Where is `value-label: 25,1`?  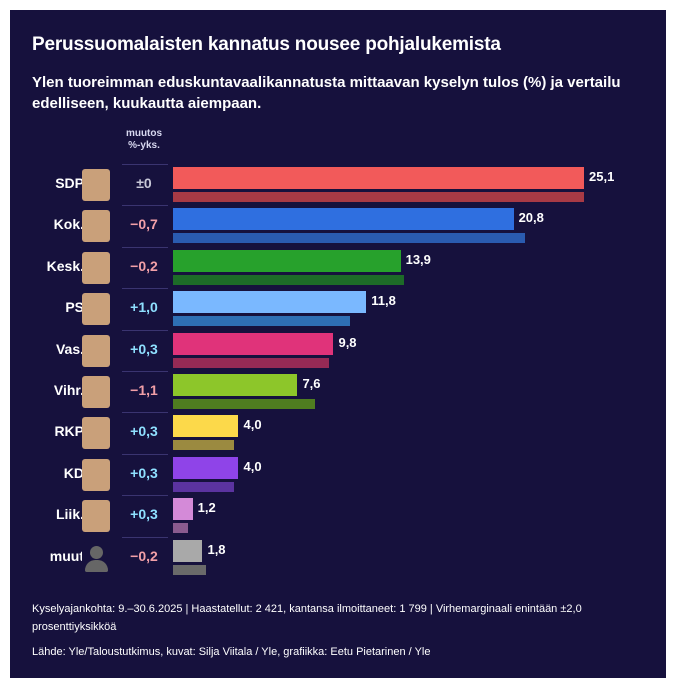
value-label: 25,1 is located at coordinates (602, 176).